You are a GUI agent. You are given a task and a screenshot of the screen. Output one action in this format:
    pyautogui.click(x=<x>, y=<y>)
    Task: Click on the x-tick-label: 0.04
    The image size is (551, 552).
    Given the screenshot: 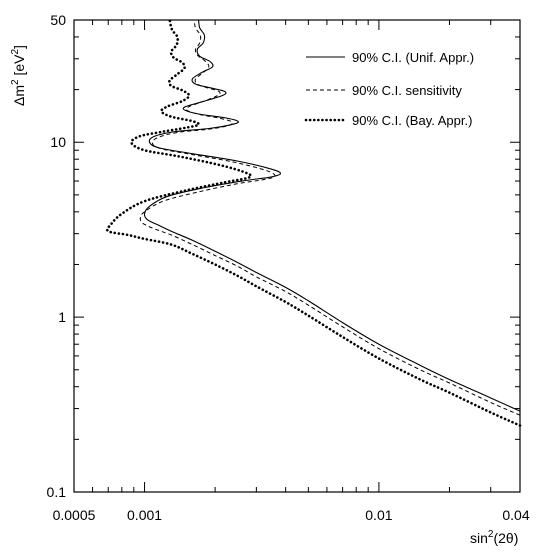 What is the action you would take?
    pyautogui.click(x=515, y=515)
    